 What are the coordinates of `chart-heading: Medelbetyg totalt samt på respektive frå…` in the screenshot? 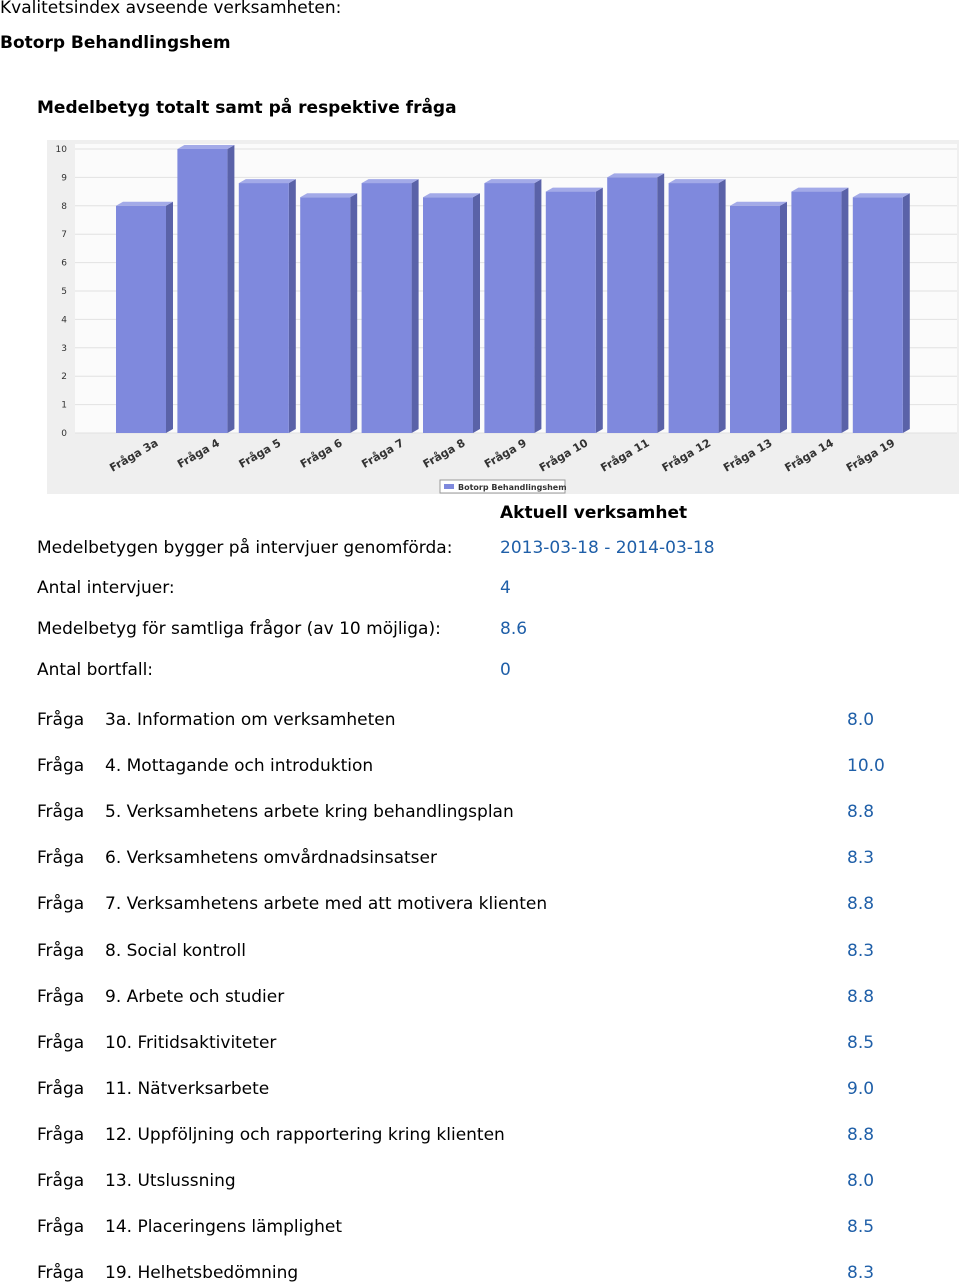 It's located at (247, 108).